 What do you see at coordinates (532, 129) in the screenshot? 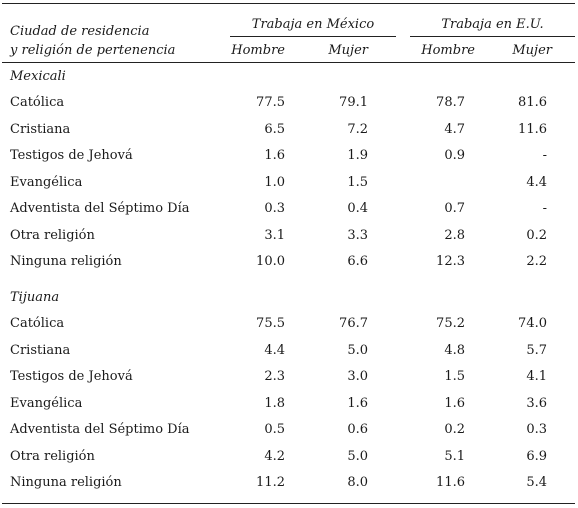
I see `cell-mujer-eu: 11.6` at bounding box center [532, 129].